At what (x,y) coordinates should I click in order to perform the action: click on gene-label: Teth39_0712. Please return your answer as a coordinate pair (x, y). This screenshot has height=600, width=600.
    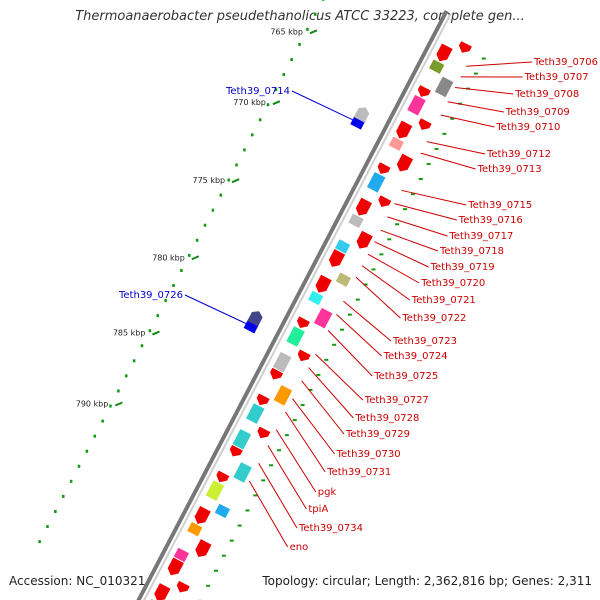
    Looking at the image, I should click on (518, 154).